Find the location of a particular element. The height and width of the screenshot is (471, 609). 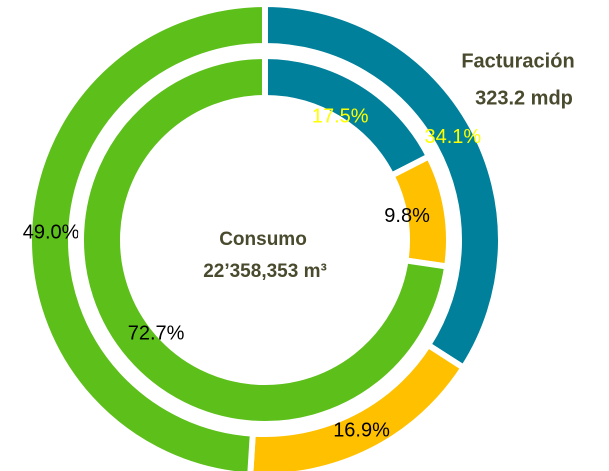

outer-total: 323.2 mdp is located at coordinates (524, 98).